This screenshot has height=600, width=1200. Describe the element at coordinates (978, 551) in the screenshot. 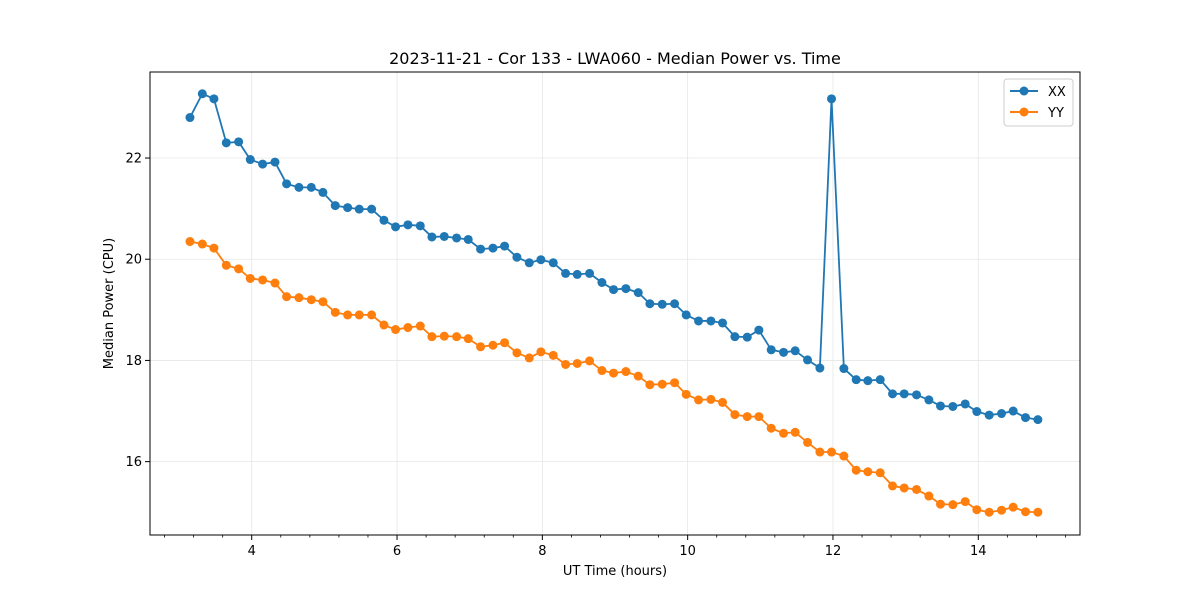

I see `x-tick-label: 14` at that location.